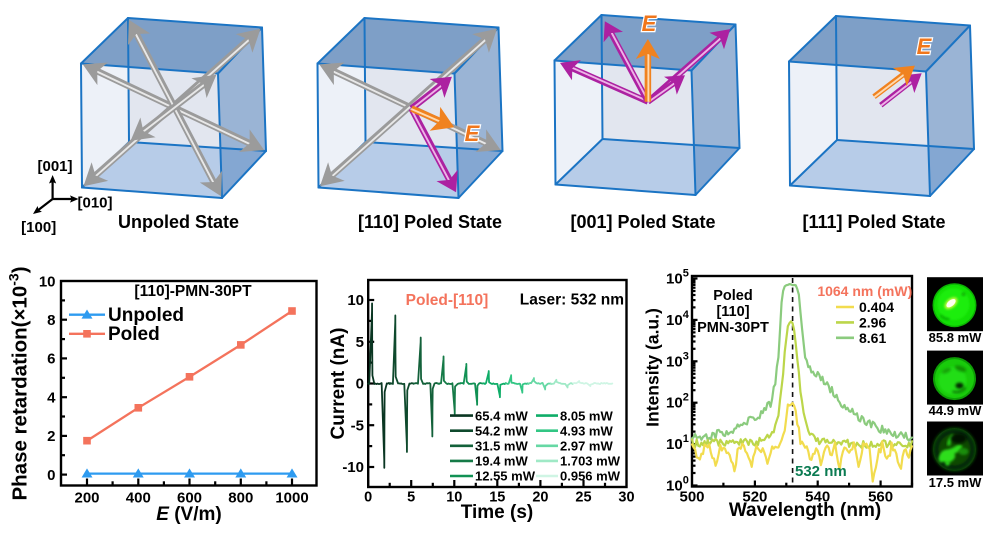 This screenshot has width=999, height=534. I want to click on svg-text: 560, so click(880, 497).